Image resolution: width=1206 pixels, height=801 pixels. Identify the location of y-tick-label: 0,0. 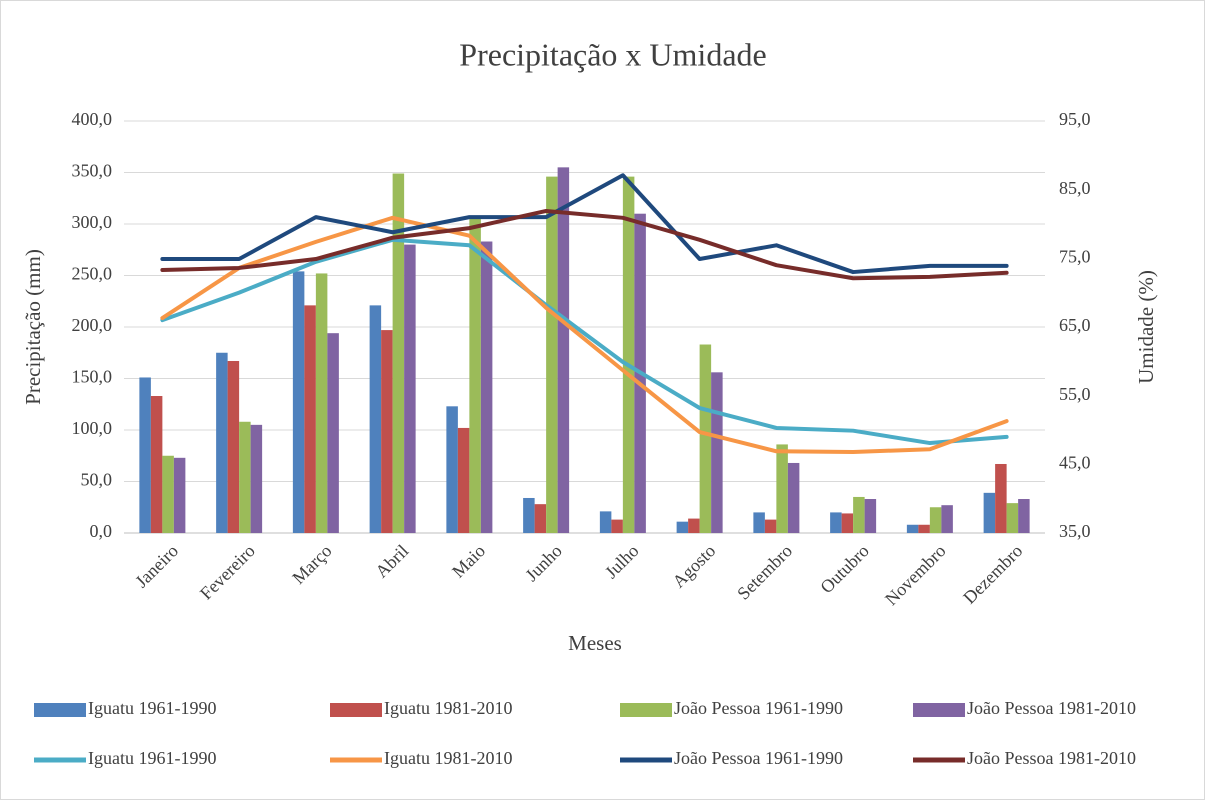
(101, 531).